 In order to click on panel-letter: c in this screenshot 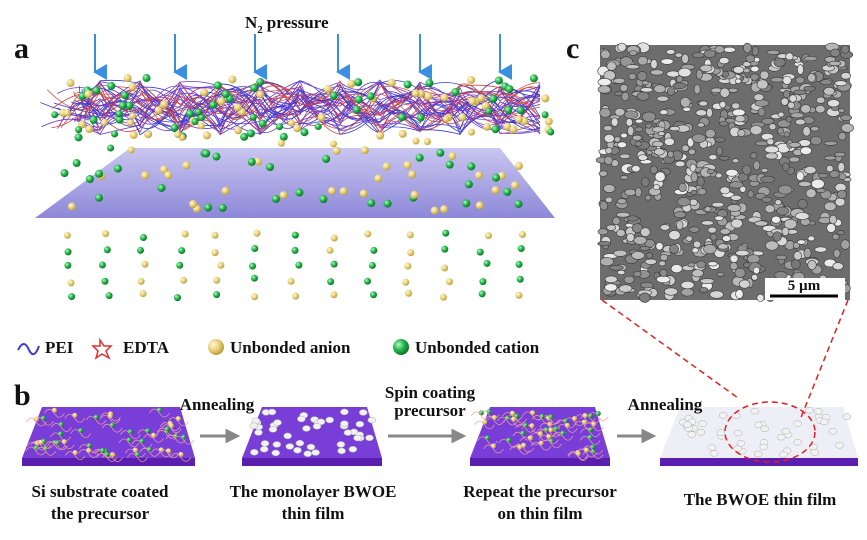, I will do `click(572, 48)`.